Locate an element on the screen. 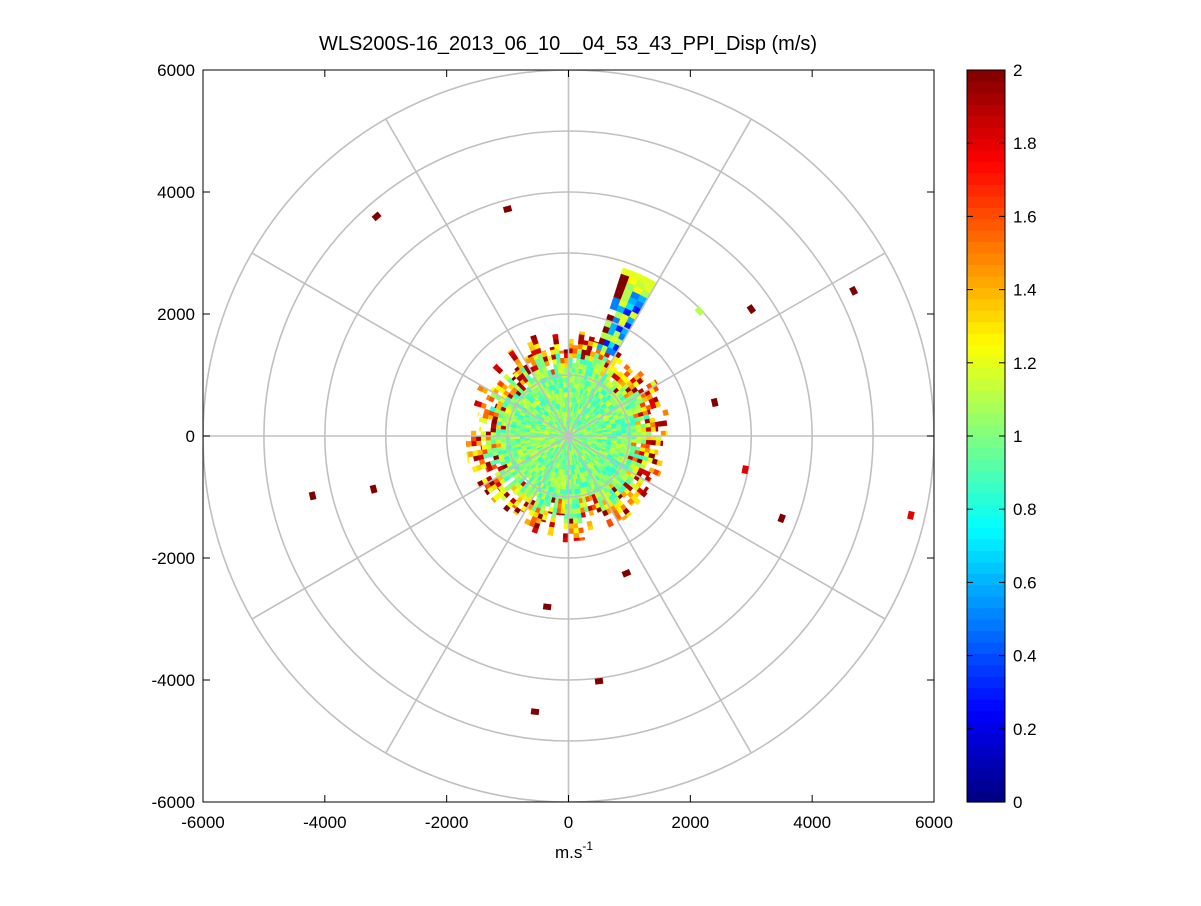 Image resolution: width=1201 pixels, height=906 pixels. colorbar-tick-label: 1.8 is located at coordinates (1025, 143).